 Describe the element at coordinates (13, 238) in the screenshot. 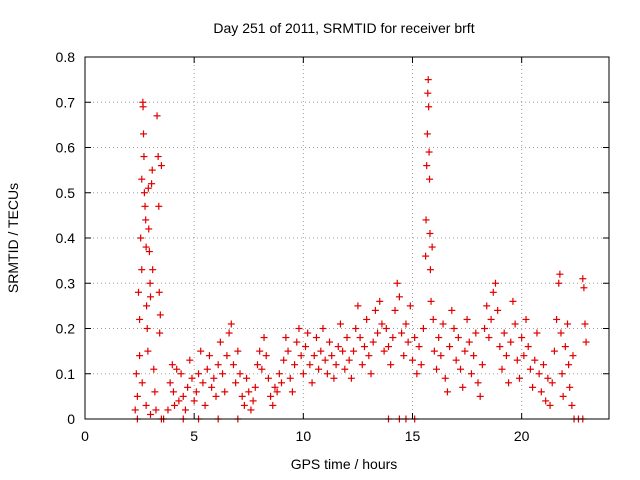

I see `y-axis-title: SRMTID / TECUs` at that location.